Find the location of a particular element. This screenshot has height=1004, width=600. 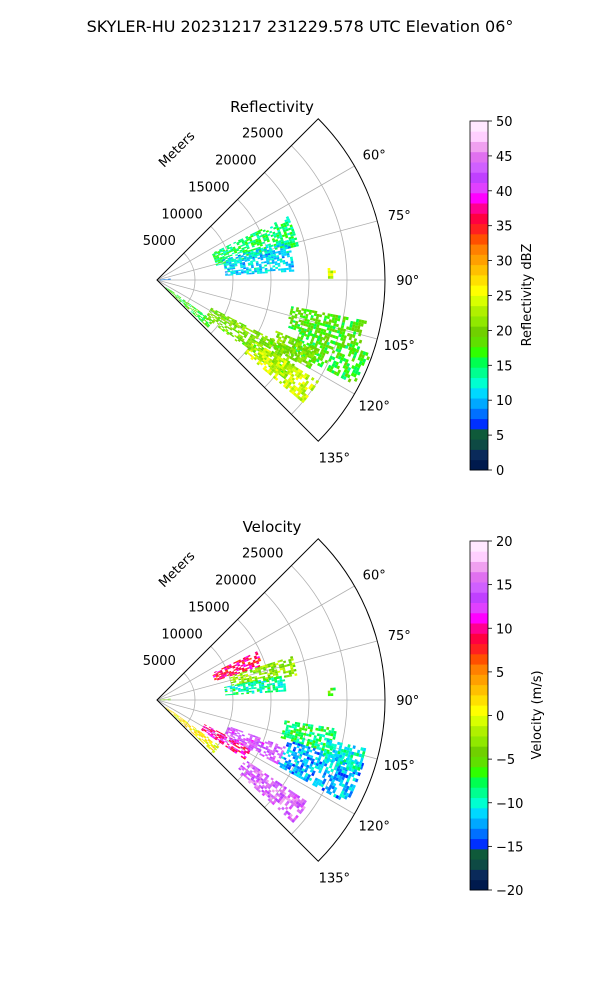

colorbar-tick-label: −20 is located at coordinates (509, 891).